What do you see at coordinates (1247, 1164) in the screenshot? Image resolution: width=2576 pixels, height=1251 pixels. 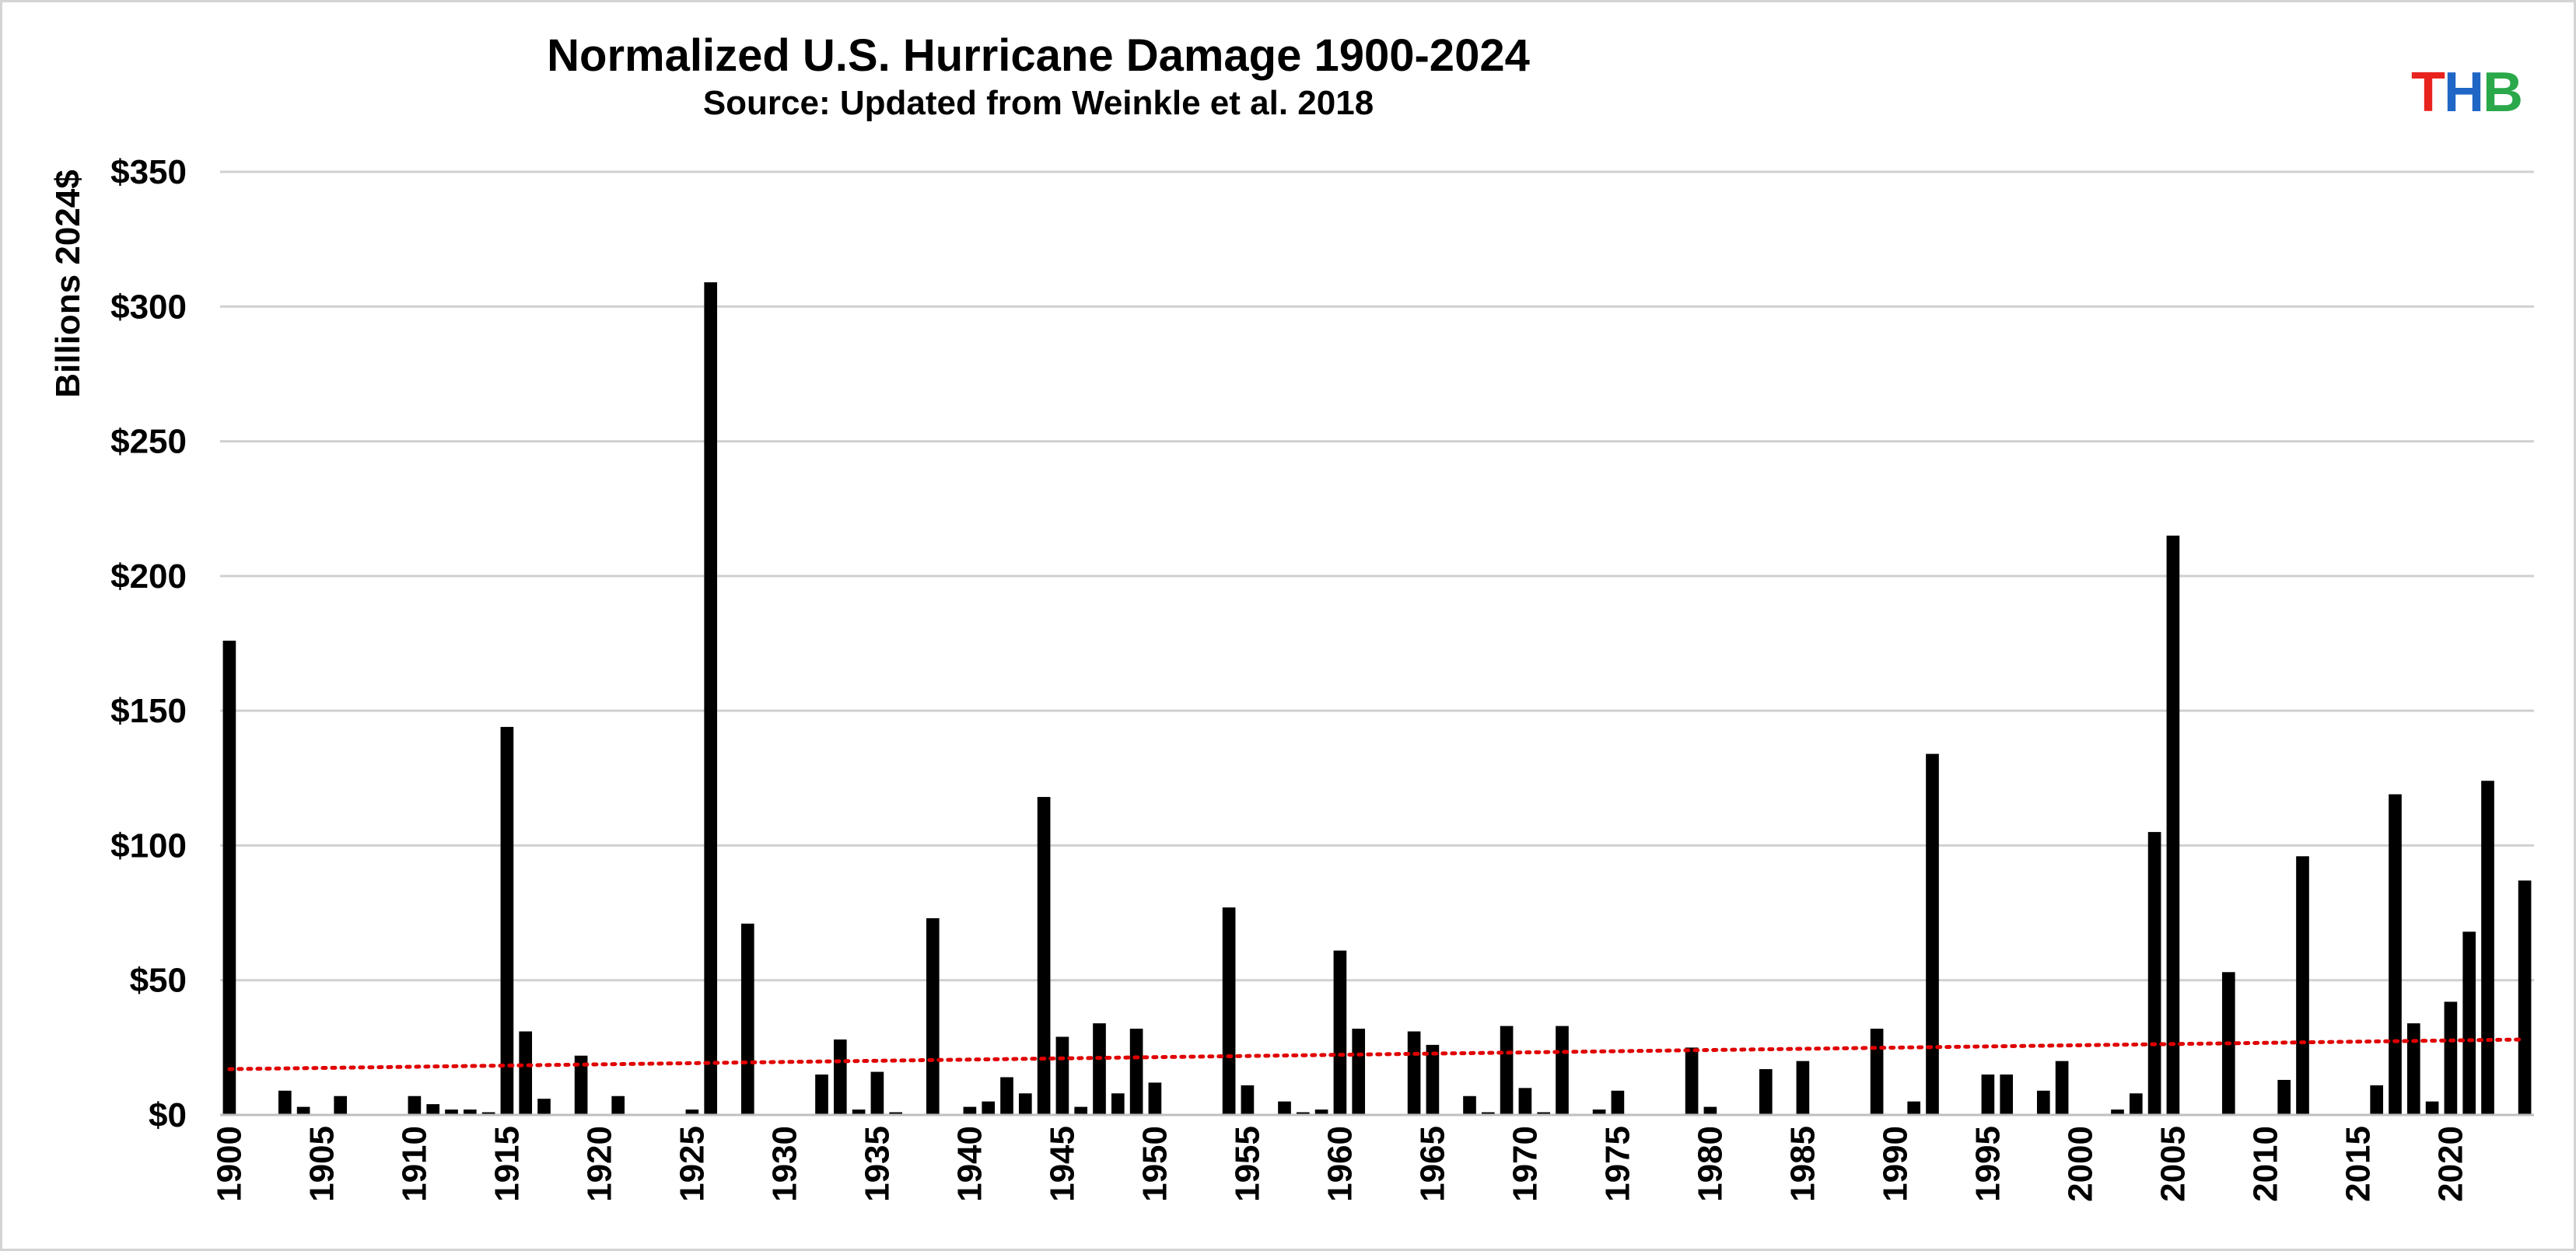 I see `x-tick-label: 1955` at bounding box center [1247, 1164].